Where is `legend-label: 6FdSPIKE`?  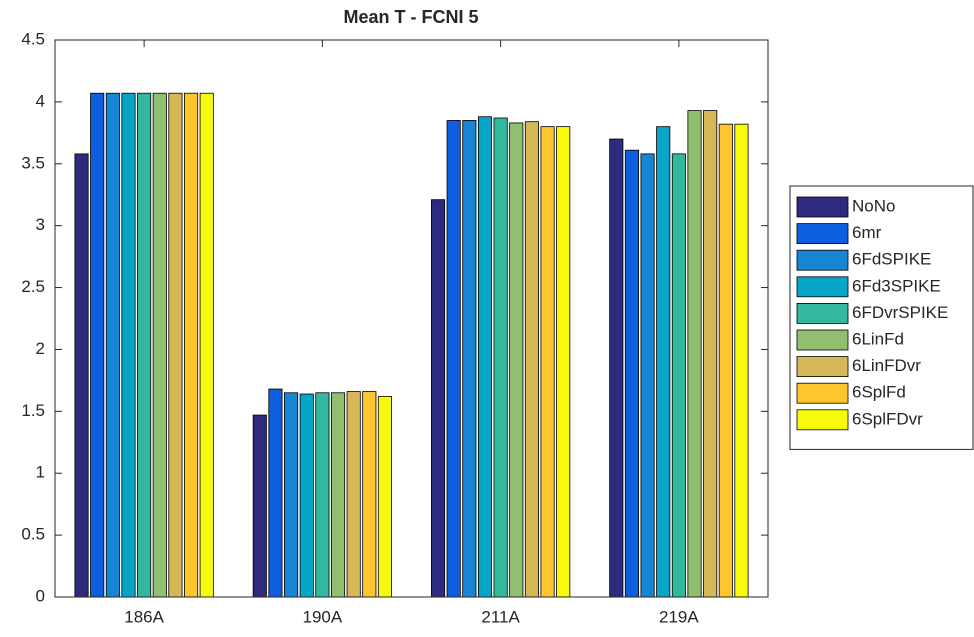
legend-label: 6FdSPIKE is located at coordinates (891, 259).